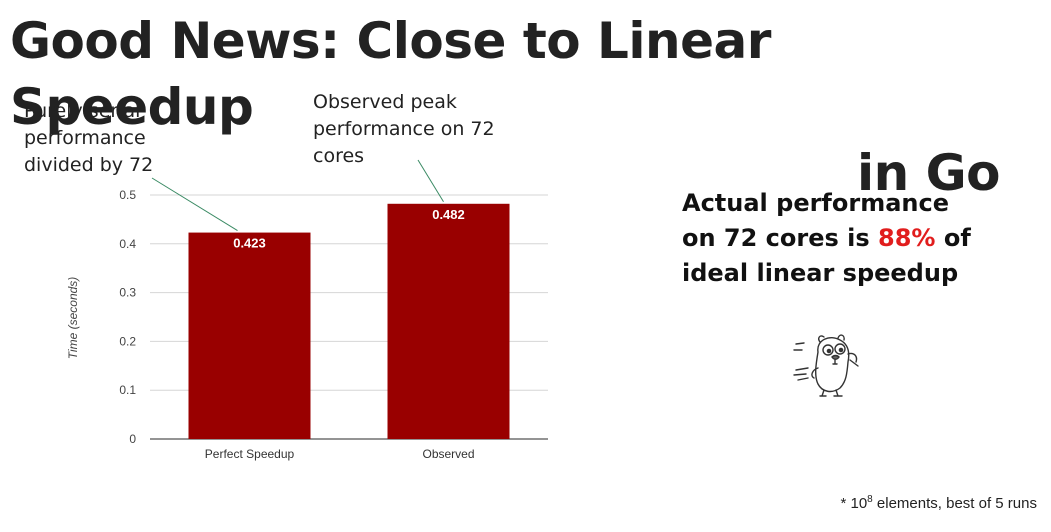  I want to click on summary-line-1: Actual performance, so click(815, 203).